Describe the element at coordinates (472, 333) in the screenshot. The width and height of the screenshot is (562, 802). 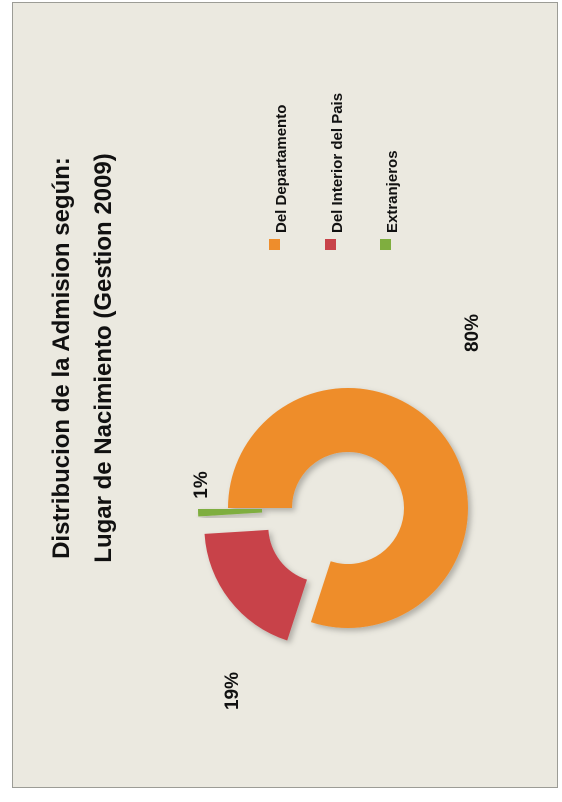
I see `data-label-del-departamento: 80%` at that location.